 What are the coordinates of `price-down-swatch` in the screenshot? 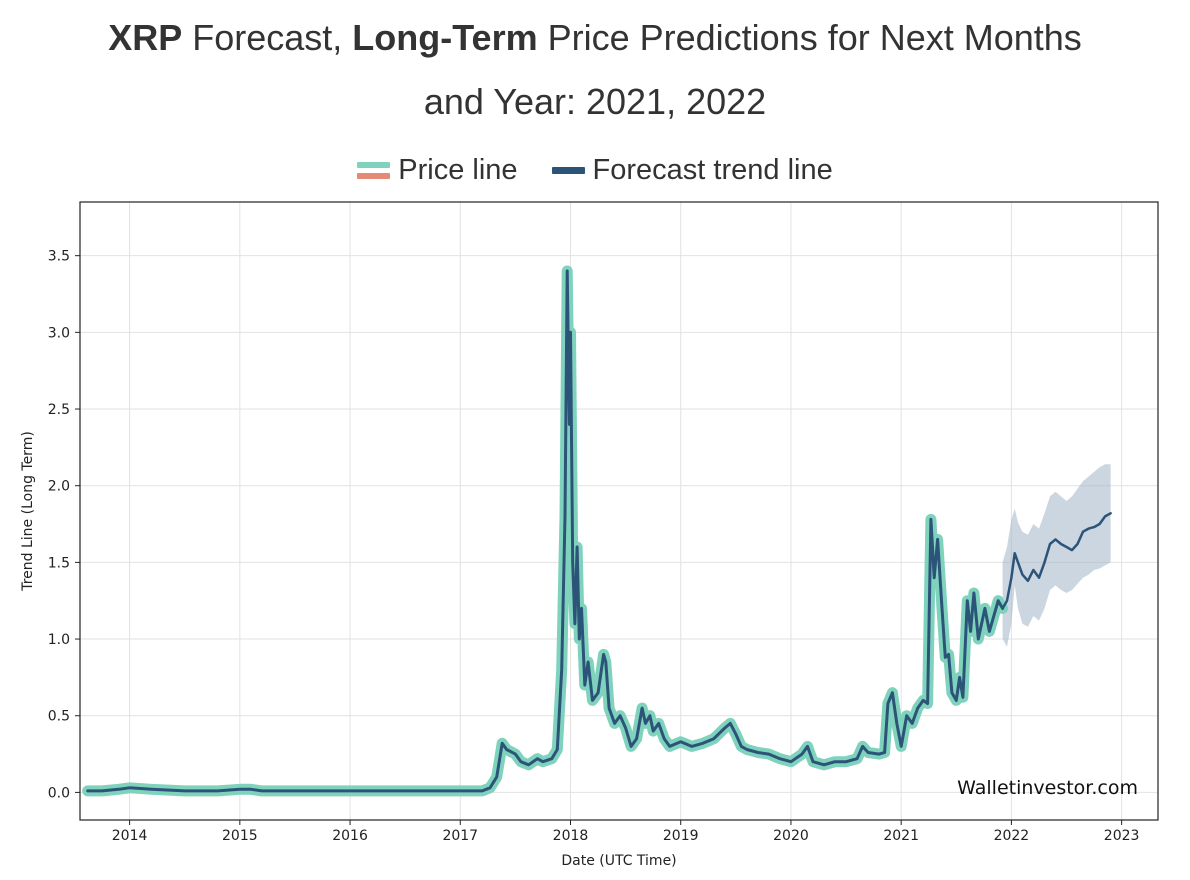 It's located at (374, 175).